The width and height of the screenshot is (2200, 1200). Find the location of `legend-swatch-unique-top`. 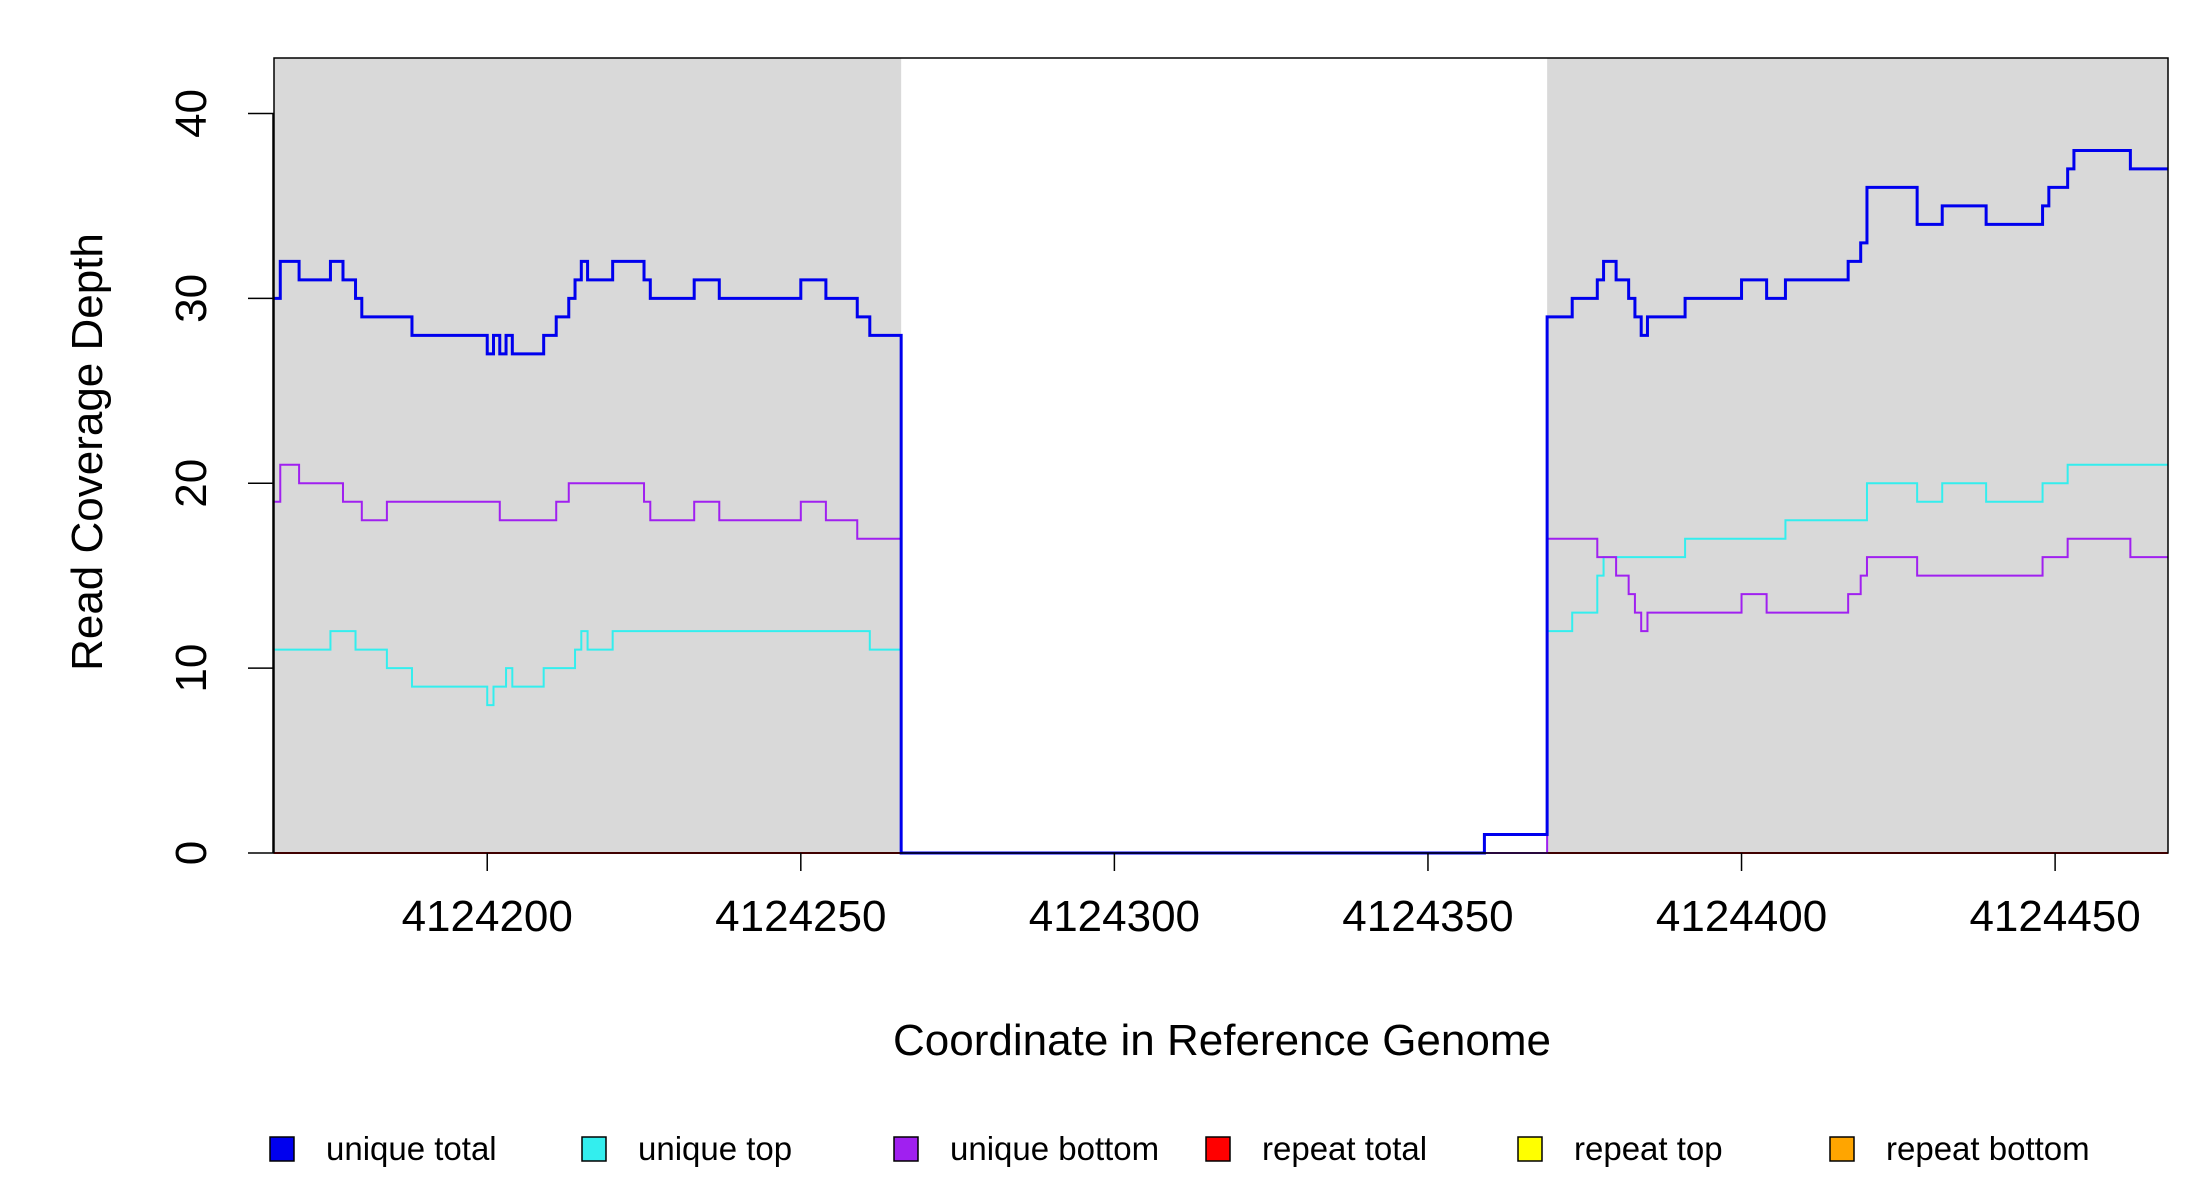

legend-swatch-unique-top is located at coordinates (594, 1149).